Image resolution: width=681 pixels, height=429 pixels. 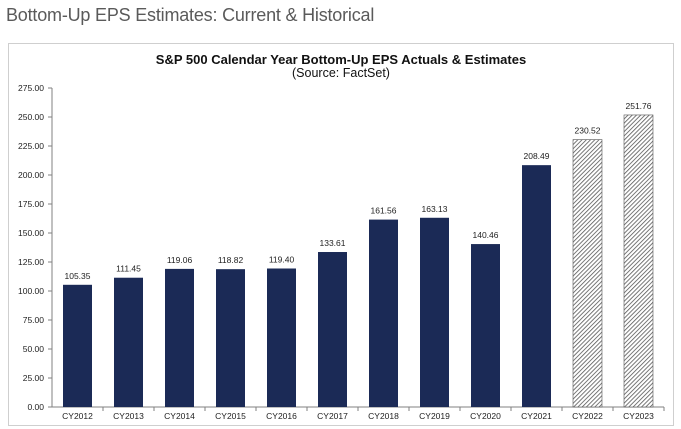 What do you see at coordinates (31, 146) in the screenshot?
I see `y-tick-label: 225.00` at bounding box center [31, 146].